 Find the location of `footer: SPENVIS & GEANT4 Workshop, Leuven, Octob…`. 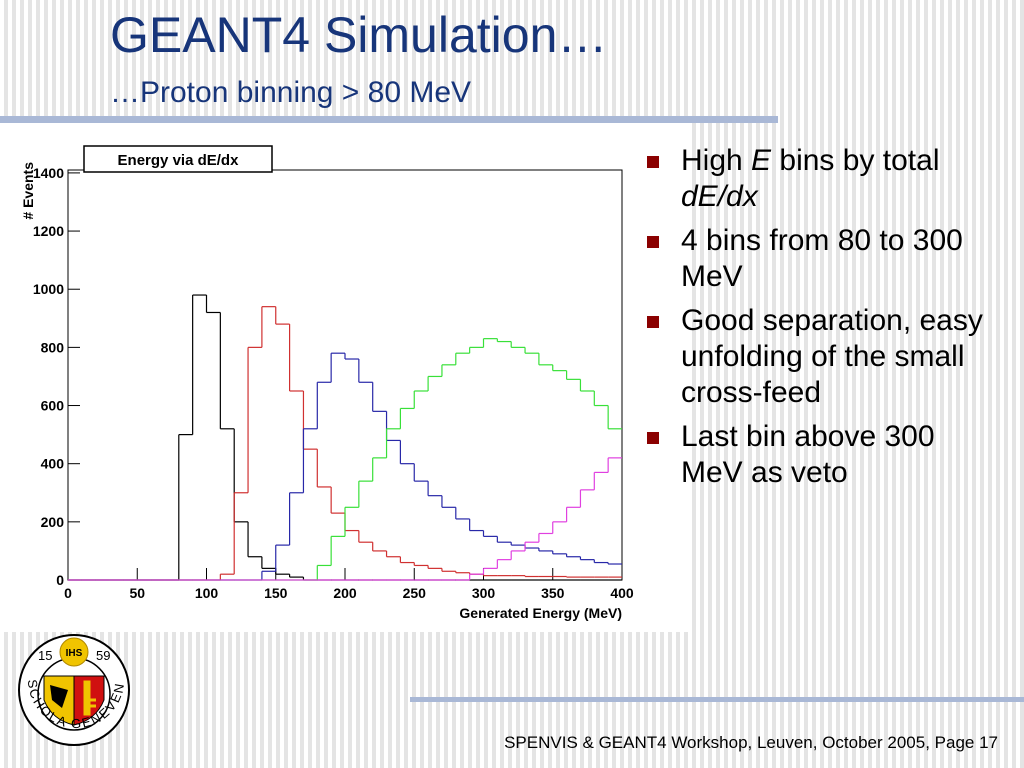

footer: SPENVIS & GEANT4 Workshop, Leuven, Octob… is located at coordinates (751, 742).